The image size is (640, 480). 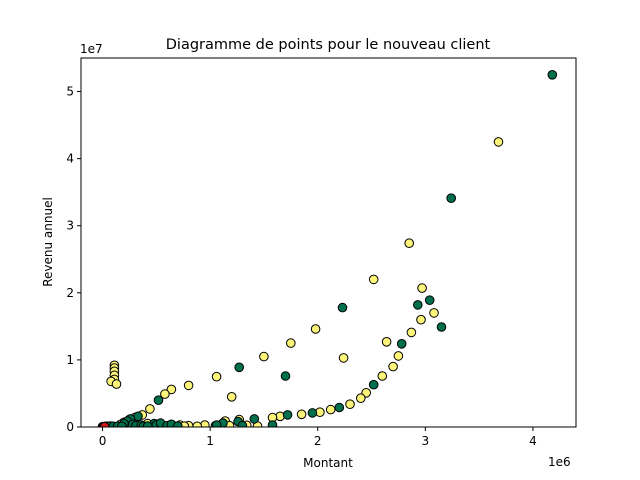 What do you see at coordinates (70, 293) in the screenshot?
I see `y-tick-label: 2` at bounding box center [70, 293].